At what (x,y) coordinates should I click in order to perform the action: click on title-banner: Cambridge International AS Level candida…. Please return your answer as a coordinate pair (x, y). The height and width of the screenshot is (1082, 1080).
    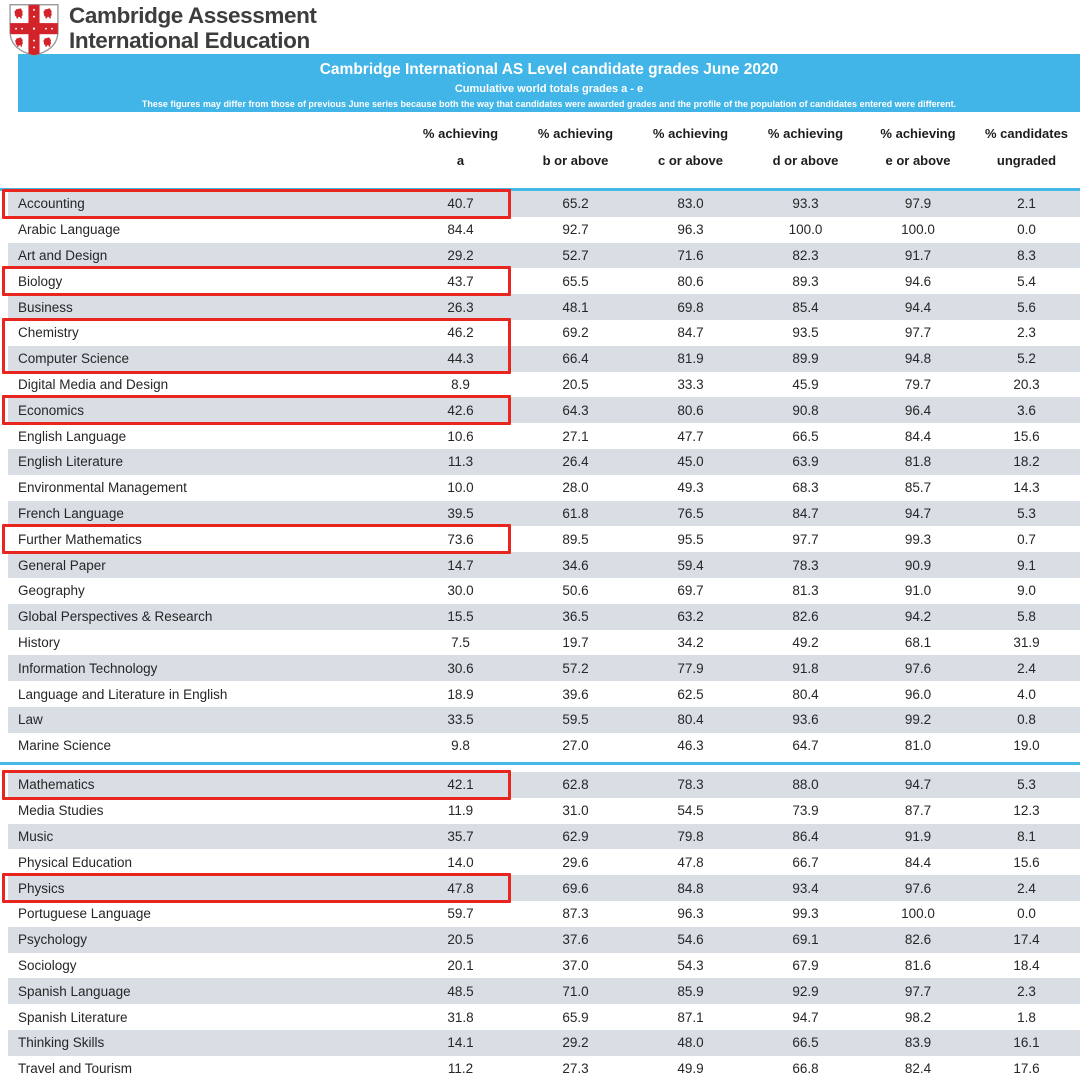
    Looking at the image, I should click on (549, 83).